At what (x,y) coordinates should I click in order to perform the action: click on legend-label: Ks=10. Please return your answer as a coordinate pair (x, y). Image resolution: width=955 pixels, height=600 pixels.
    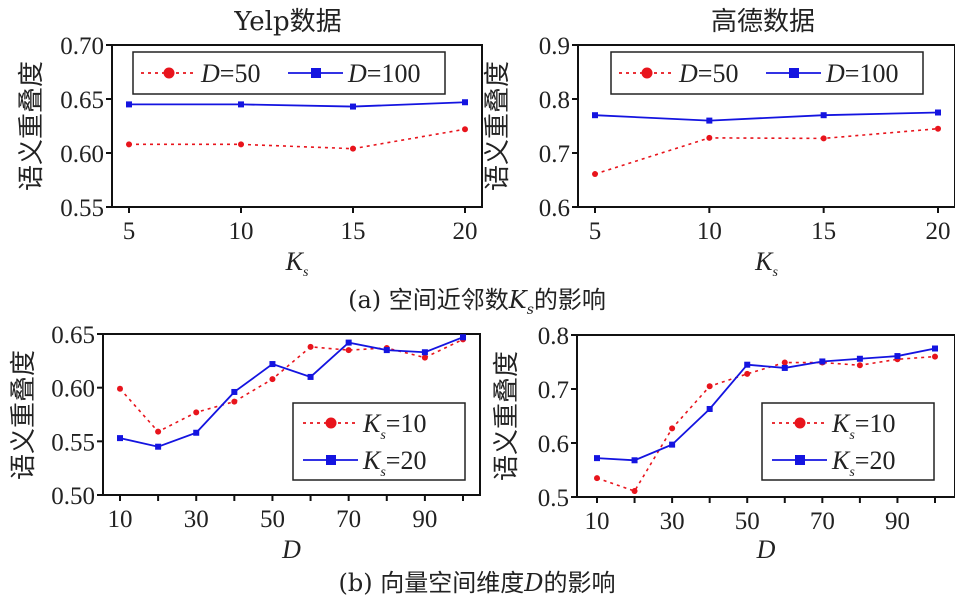
    Looking at the image, I should click on (394, 426).